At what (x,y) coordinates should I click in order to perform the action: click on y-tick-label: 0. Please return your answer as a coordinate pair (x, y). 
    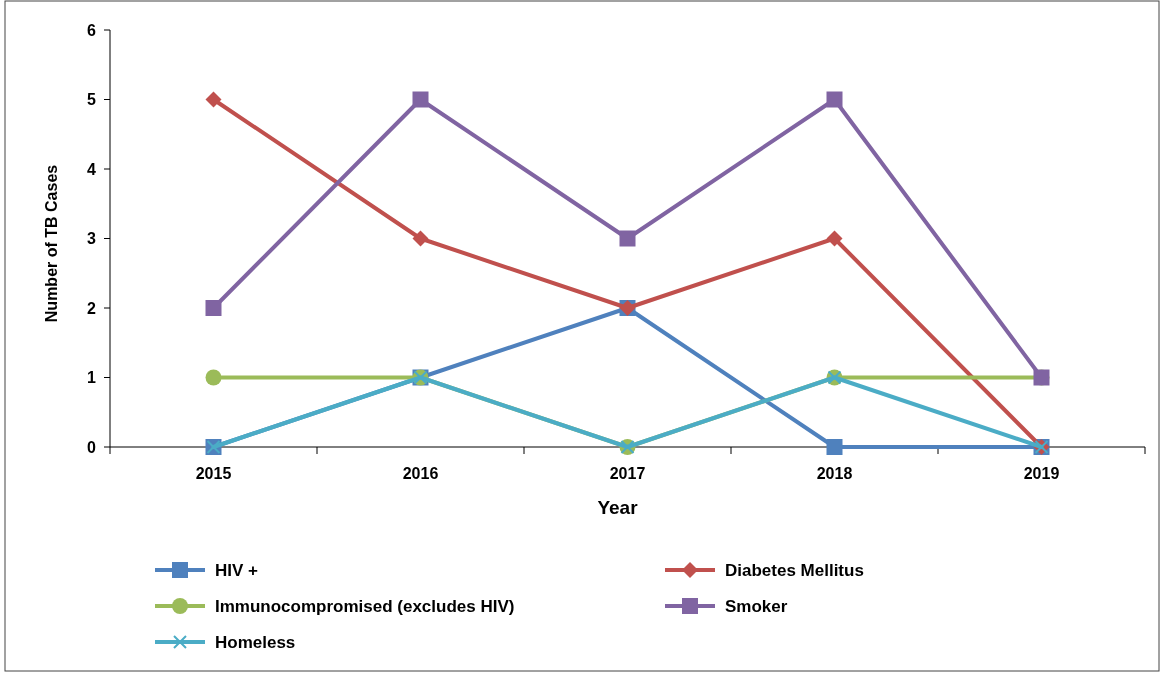
    Looking at the image, I should click on (92, 447).